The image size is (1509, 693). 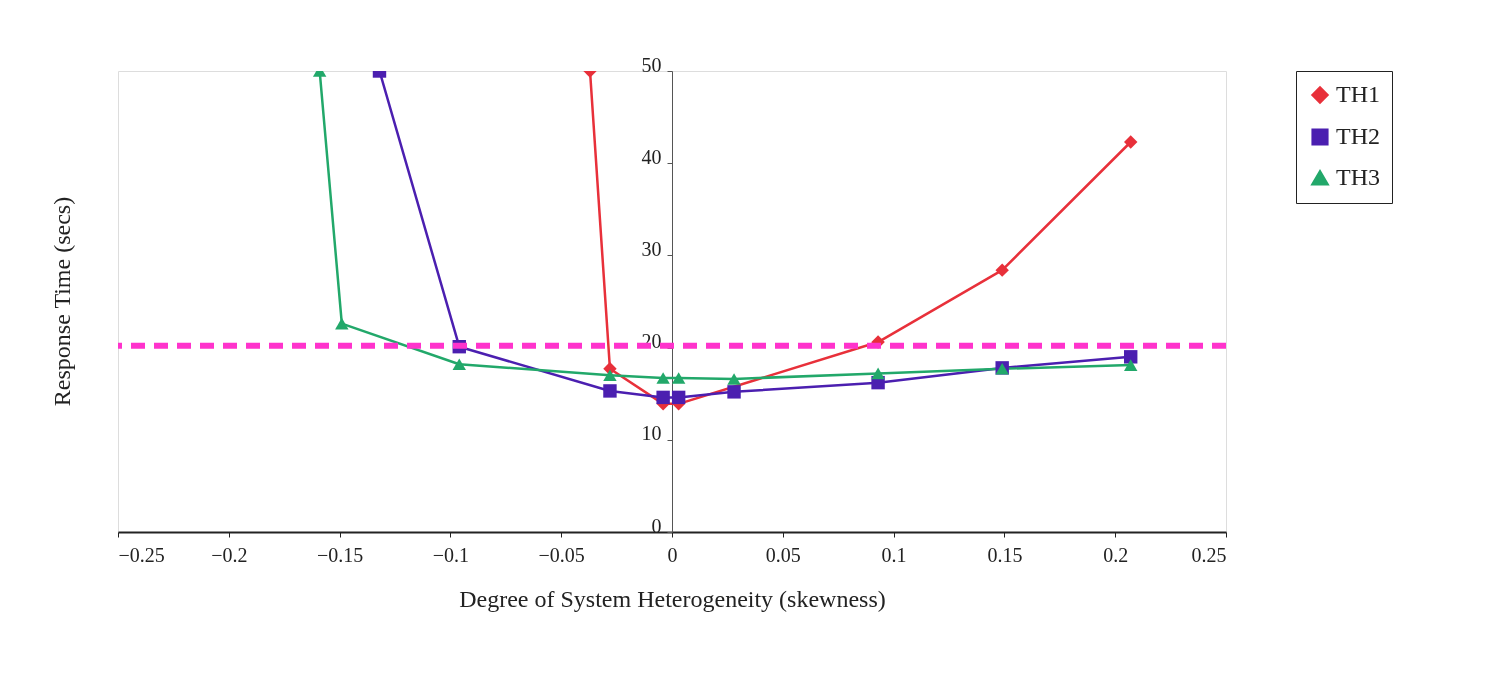 What do you see at coordinates (1358, 136) in the screenshot?
I see `legend-label: TH2` at bounding box center [1358, 136].